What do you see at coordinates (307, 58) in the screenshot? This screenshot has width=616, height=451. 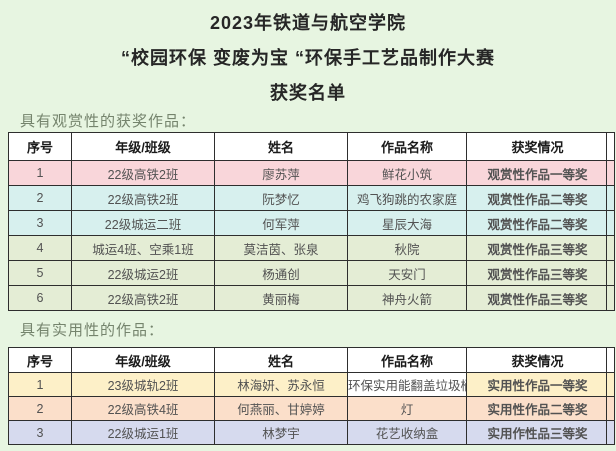 I see `page-subtitle: “校园环保 变废为宝 “环保手工艺品制作大赛` at bounding box center [307, 58].